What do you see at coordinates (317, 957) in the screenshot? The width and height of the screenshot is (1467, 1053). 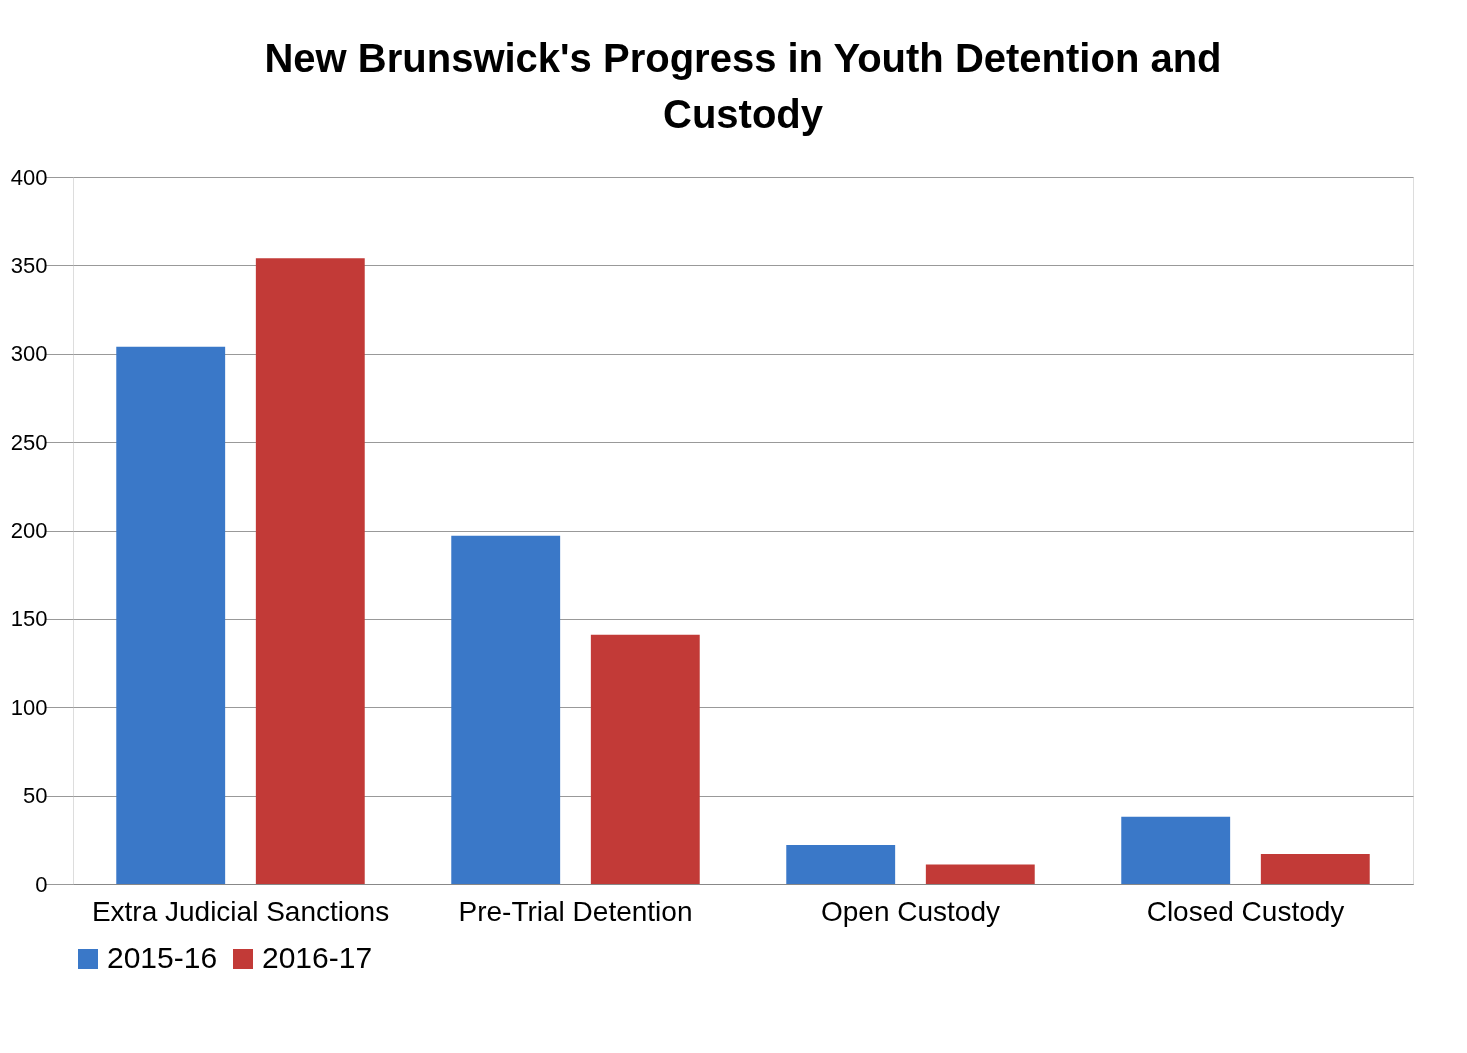 I see `legend-label: 2016-17` at bounding box center [317, 957].